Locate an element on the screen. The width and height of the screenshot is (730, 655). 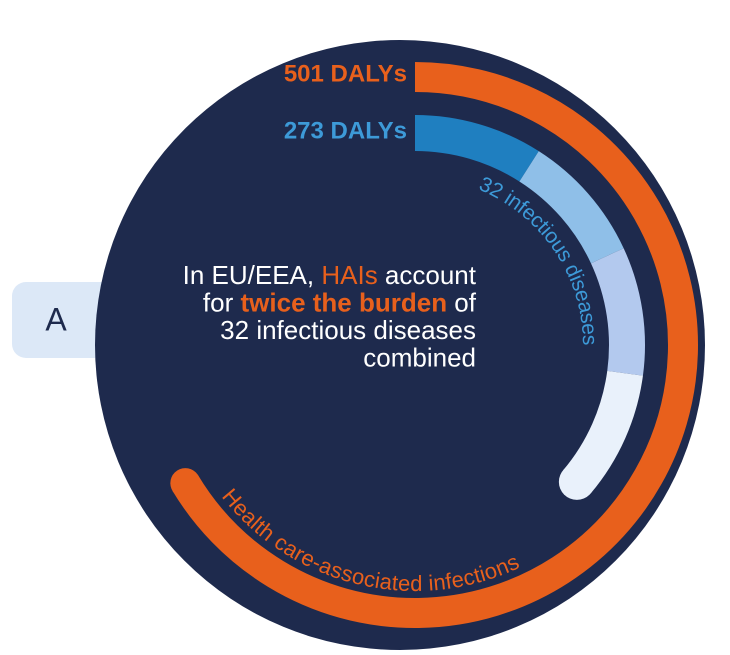
value-label: 501 DALYs is located at coordinates (345, 73).